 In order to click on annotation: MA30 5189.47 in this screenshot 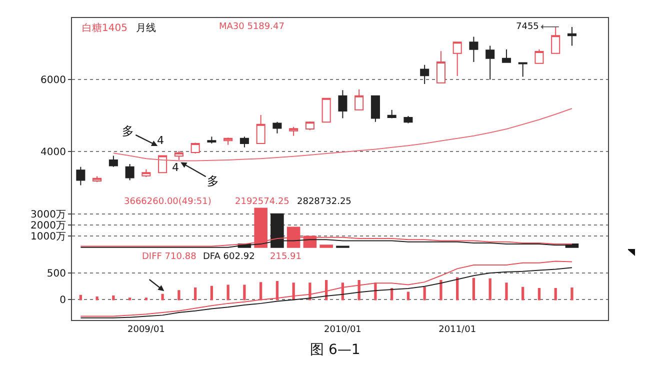, I will do `click(251, 27)`.